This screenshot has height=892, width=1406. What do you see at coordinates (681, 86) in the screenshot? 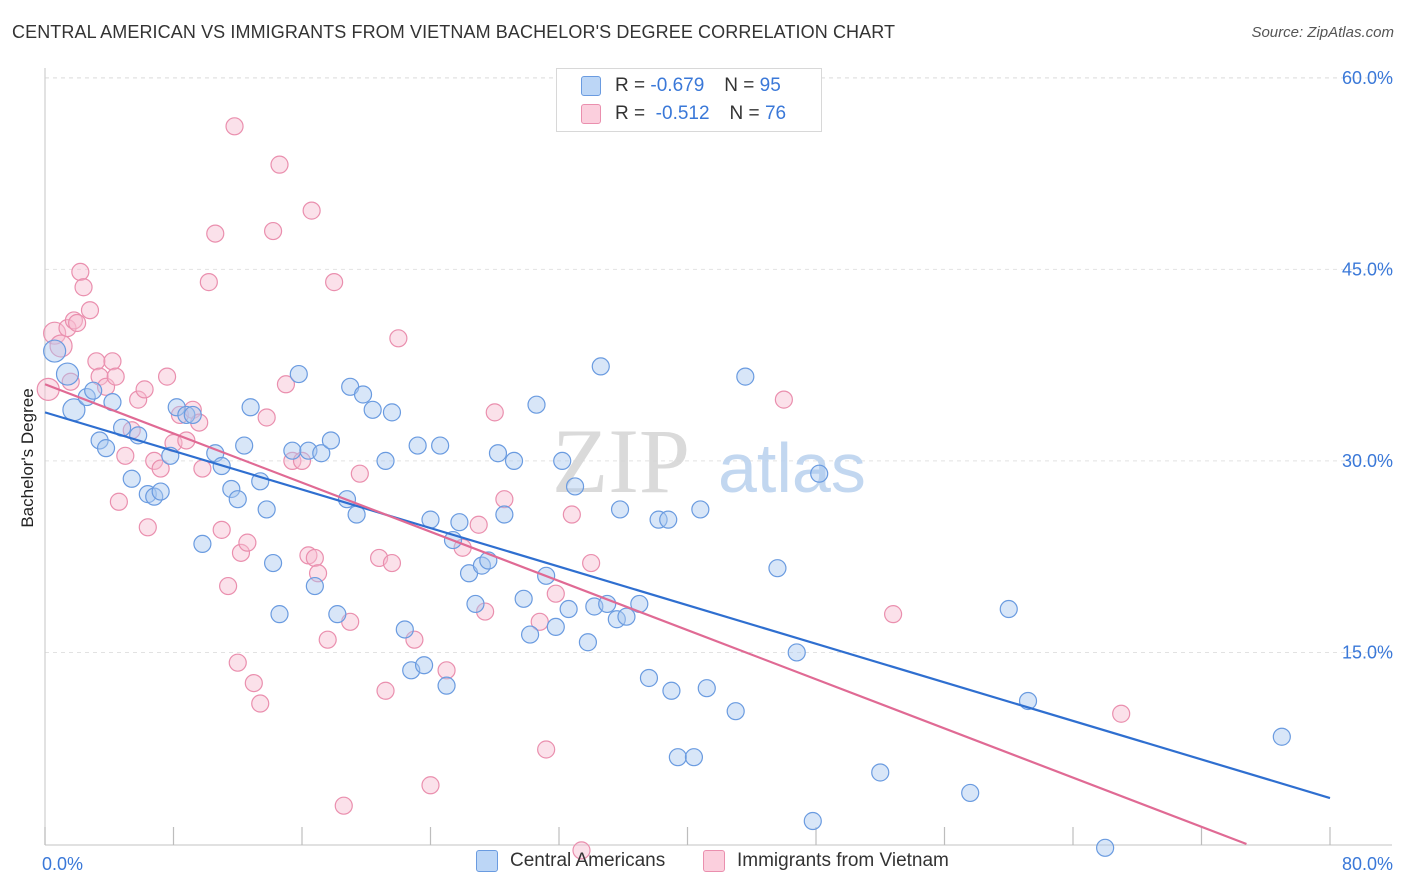
I see `legend-row-central-americans: R = -0.679 N = 95` at bounding box center [681, 86].